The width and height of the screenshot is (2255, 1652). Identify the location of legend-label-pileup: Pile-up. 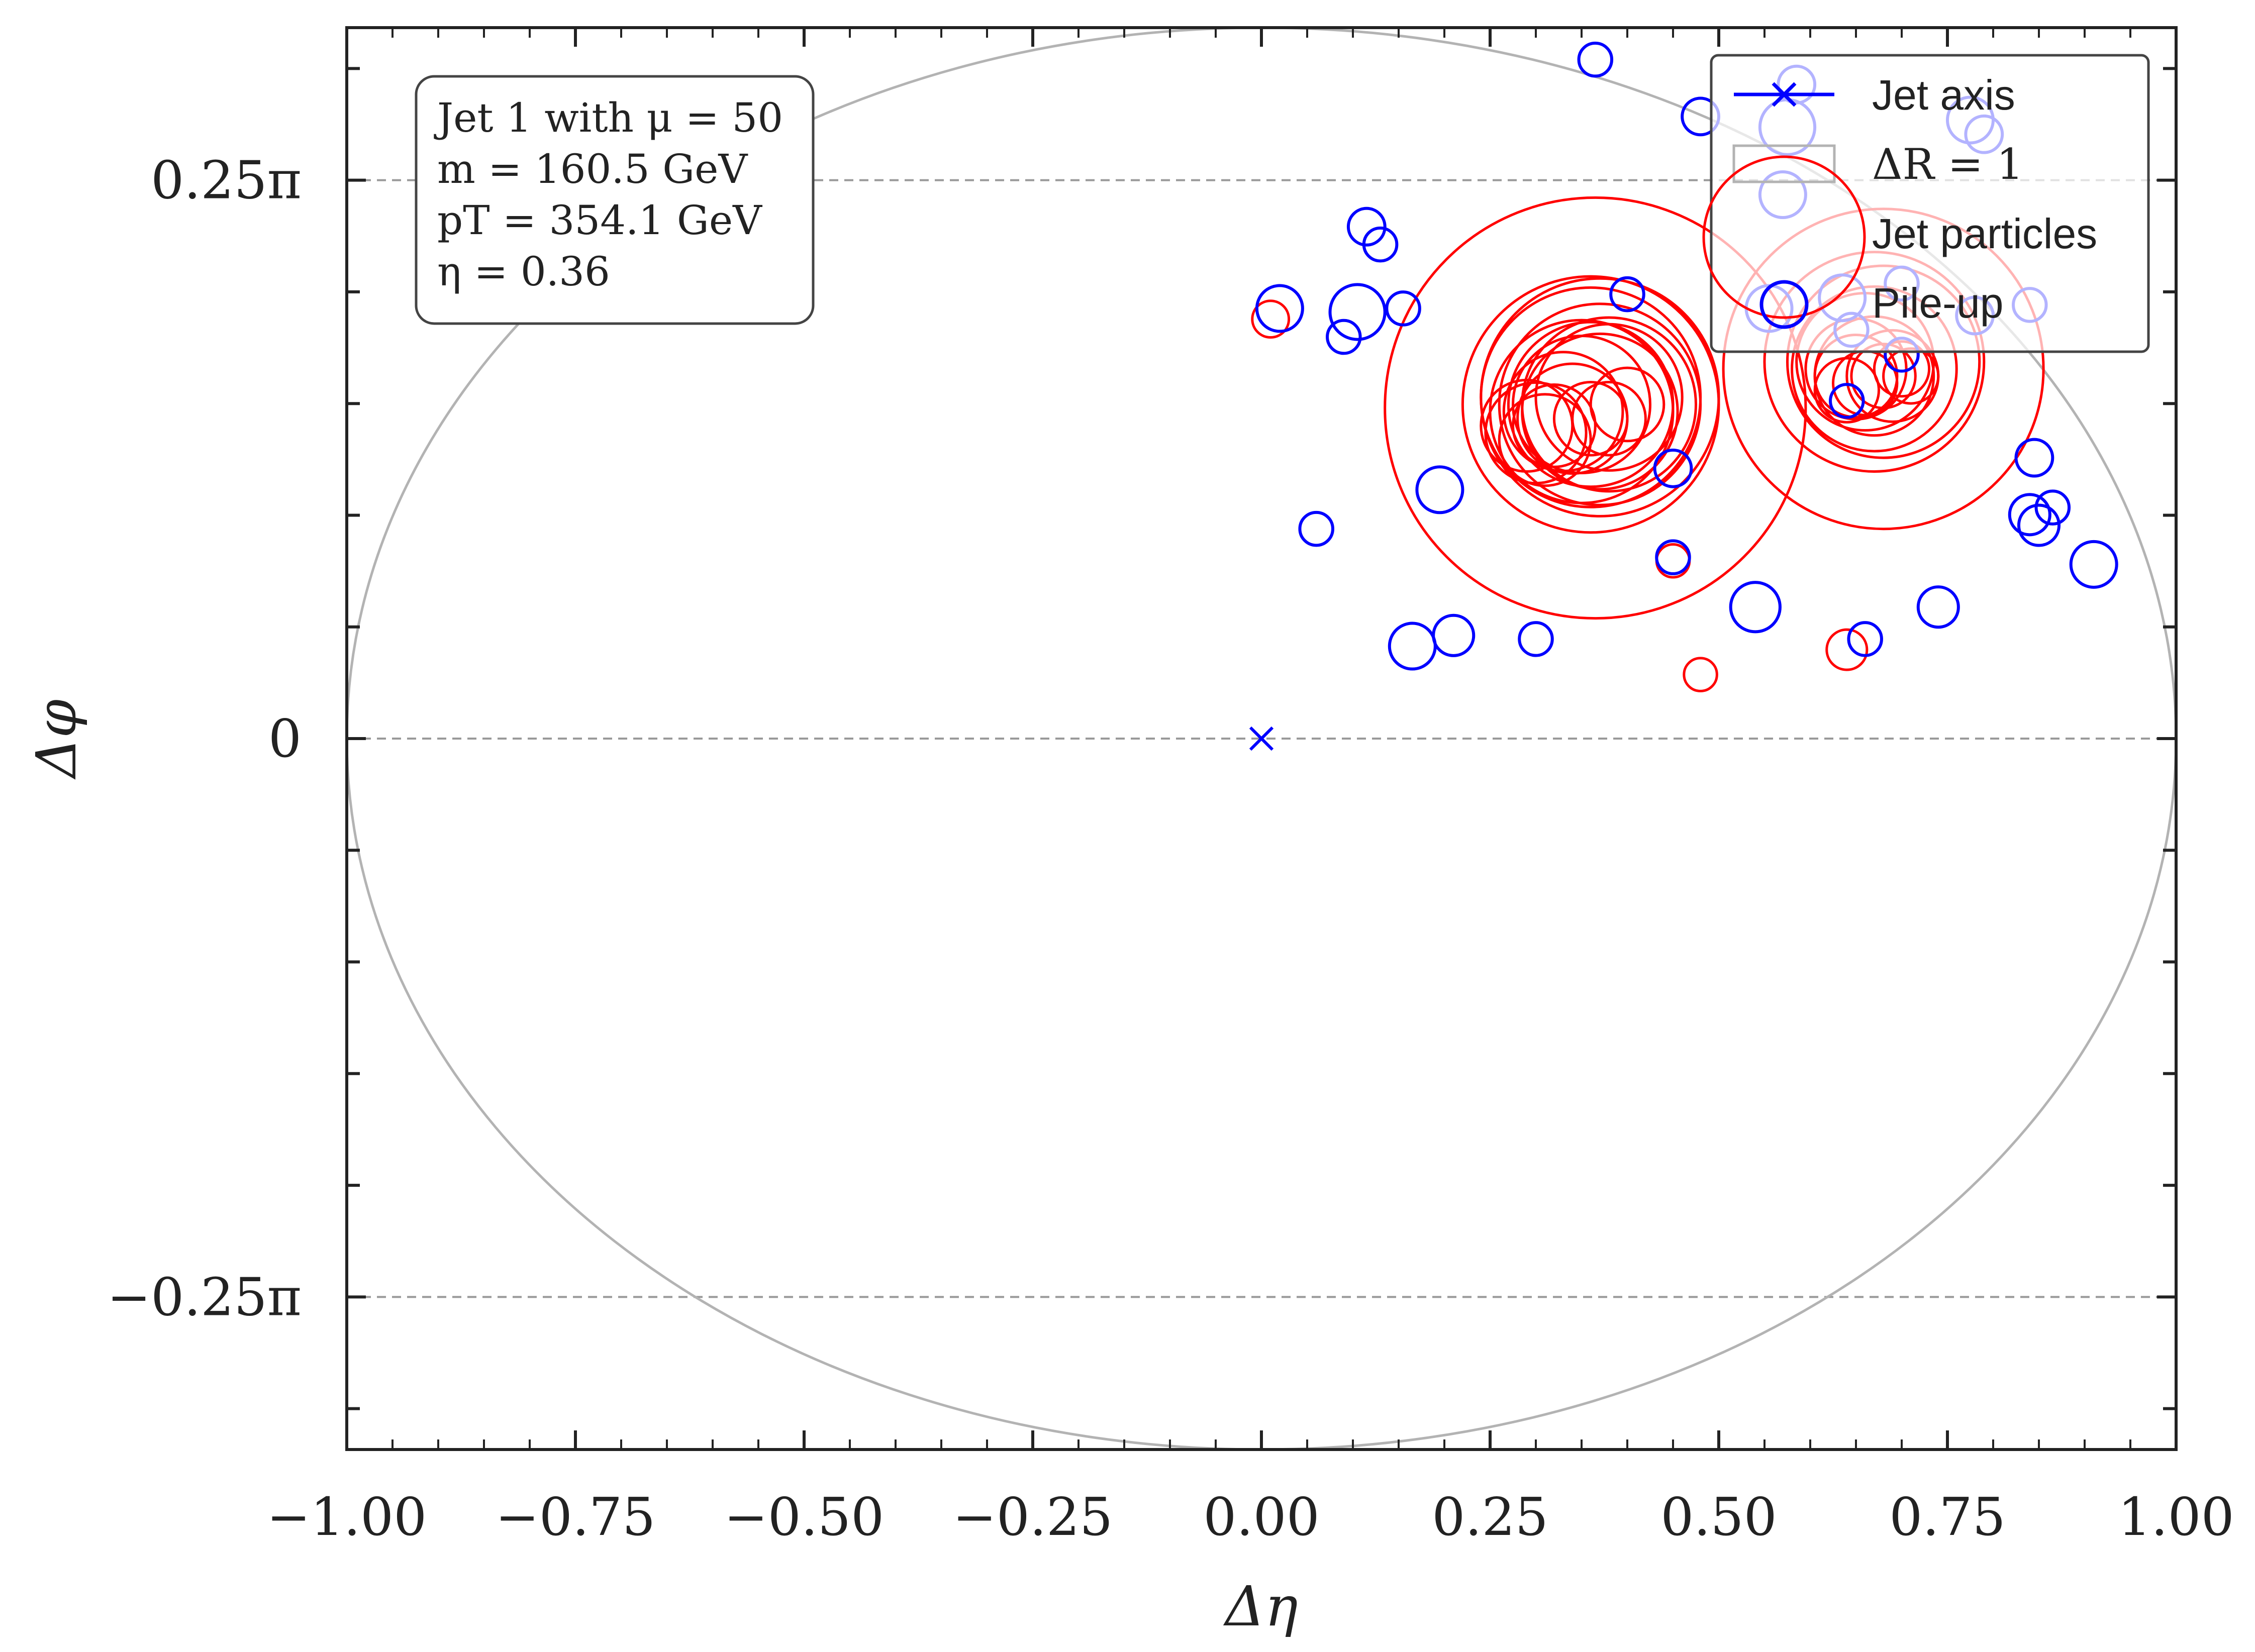
(1937, 303).